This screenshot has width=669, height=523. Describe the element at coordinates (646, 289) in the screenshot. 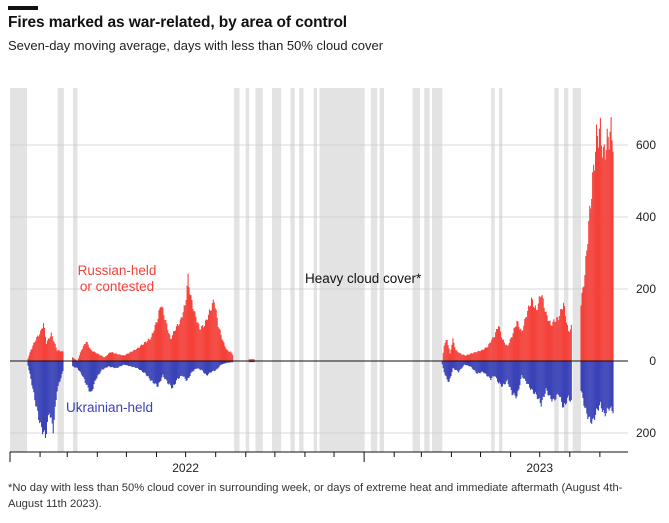

I see `y-axis-ticks: 600 400 200 0 200` at that location.